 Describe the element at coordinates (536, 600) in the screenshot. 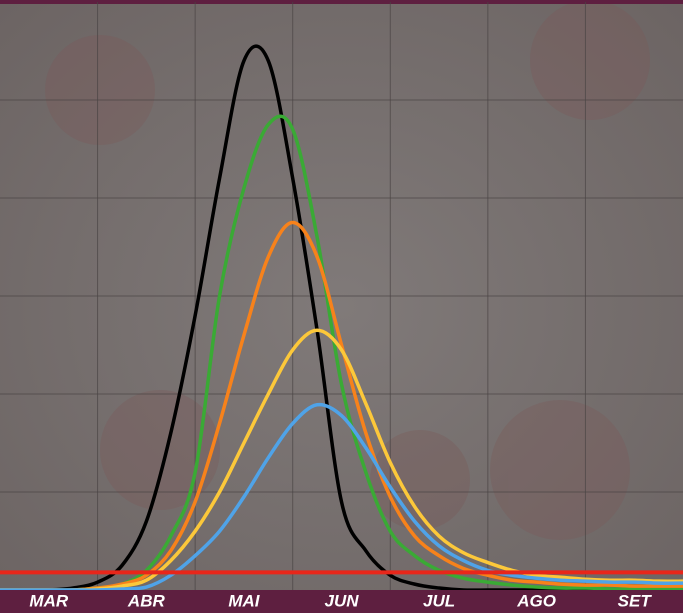

I see `x-tick-label: AGO` at that location.